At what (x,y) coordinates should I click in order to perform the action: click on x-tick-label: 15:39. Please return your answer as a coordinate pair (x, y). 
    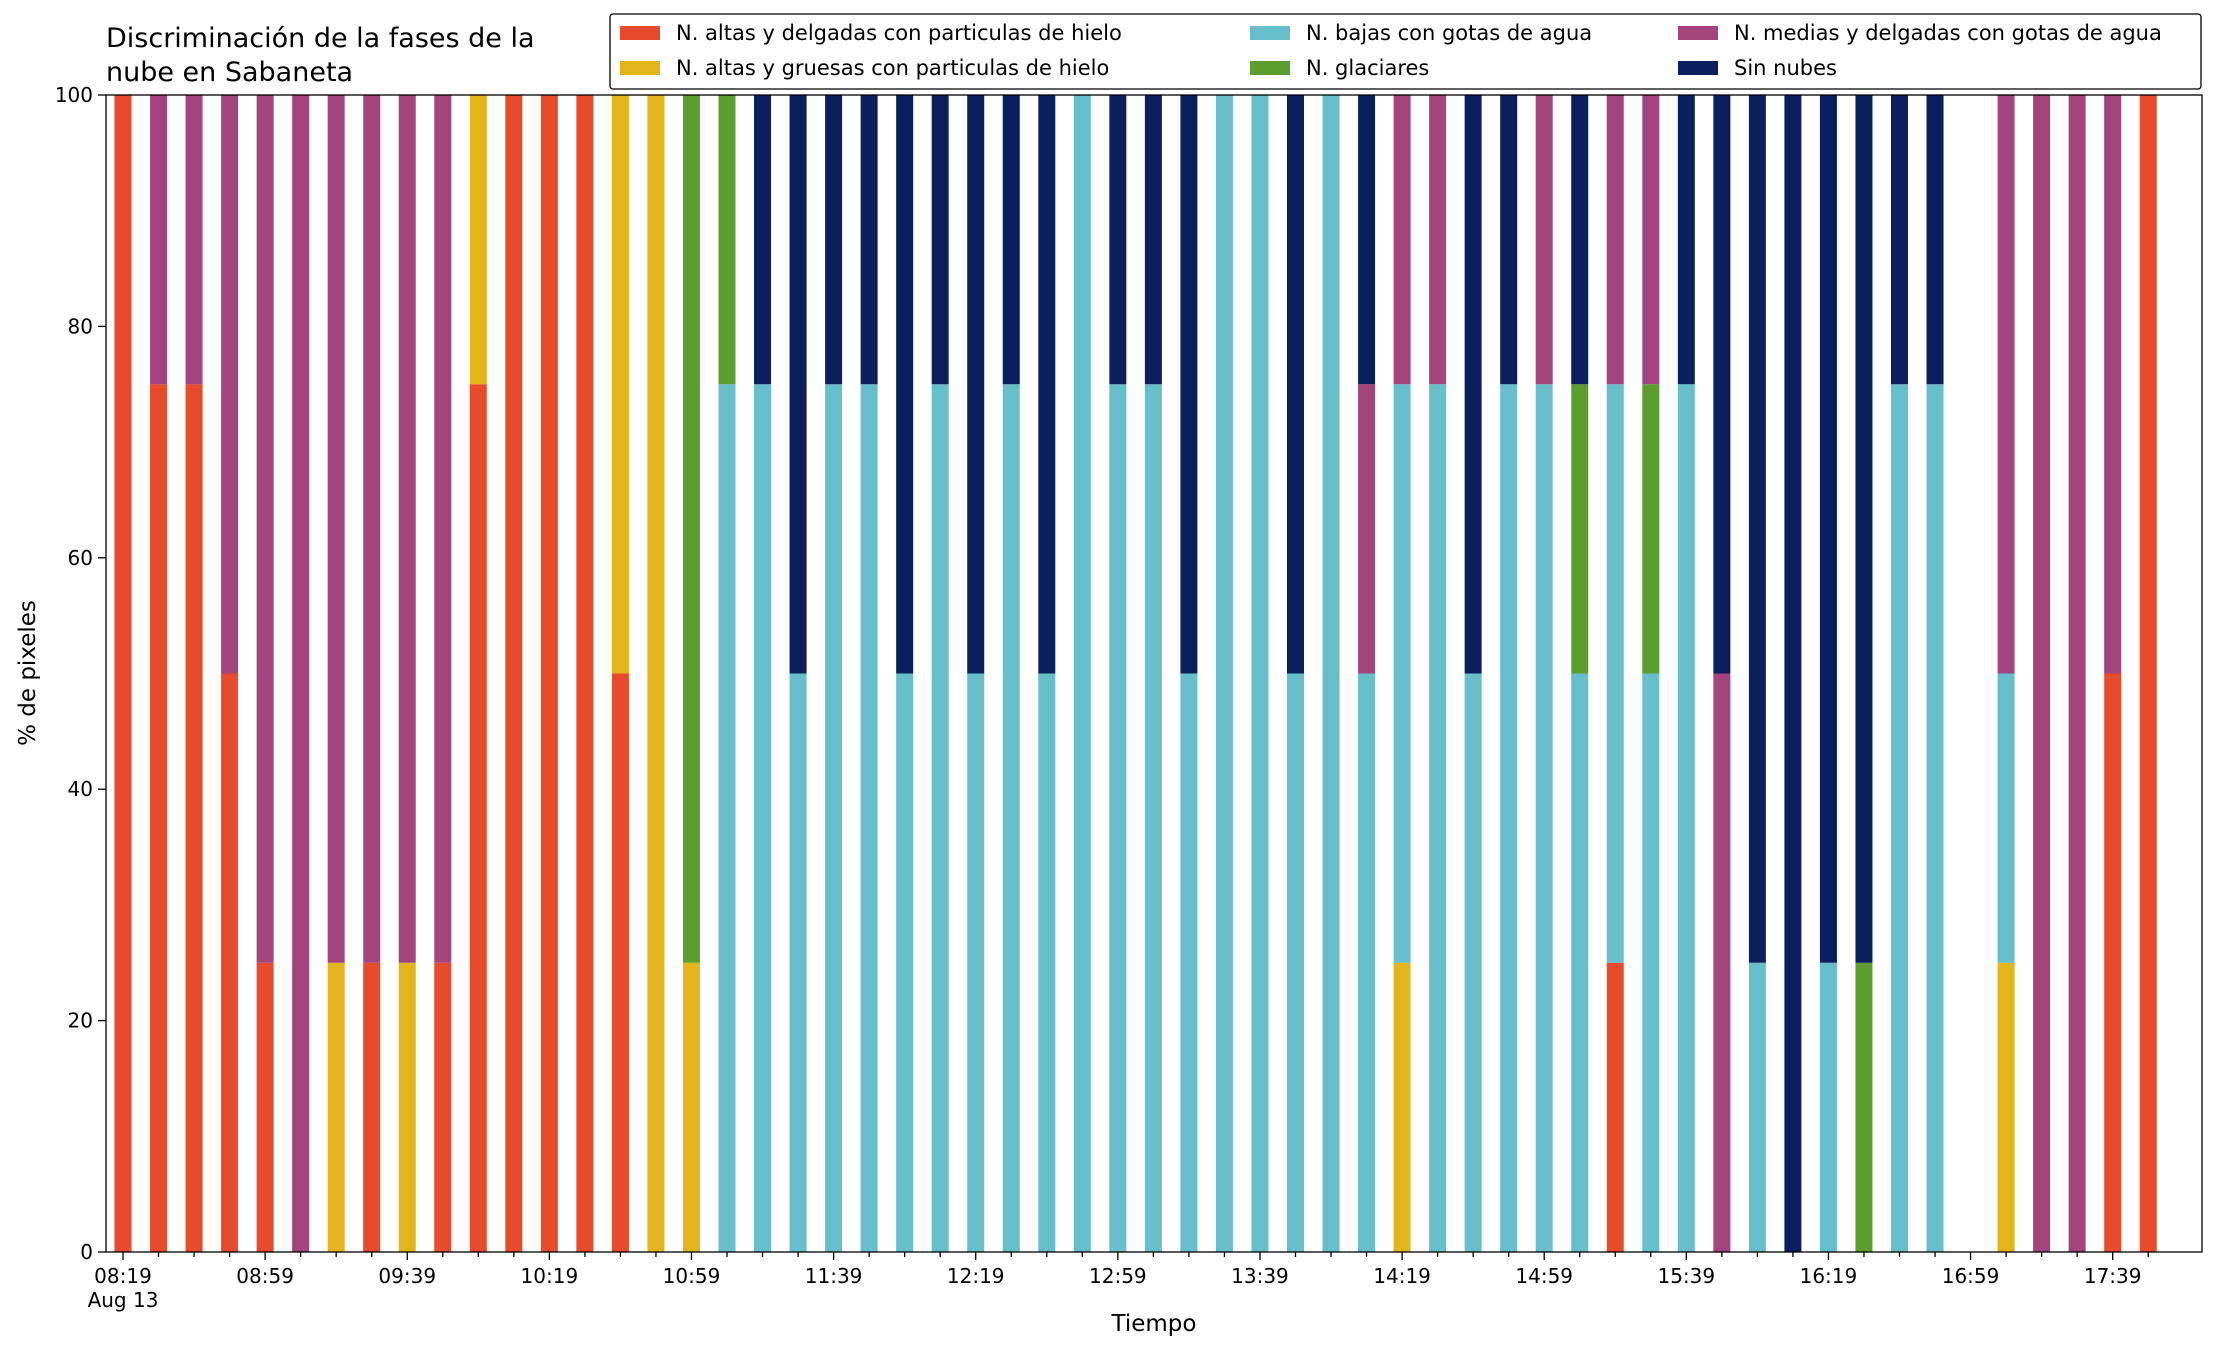
    Looking at the image, I should click on (1686, 1276).